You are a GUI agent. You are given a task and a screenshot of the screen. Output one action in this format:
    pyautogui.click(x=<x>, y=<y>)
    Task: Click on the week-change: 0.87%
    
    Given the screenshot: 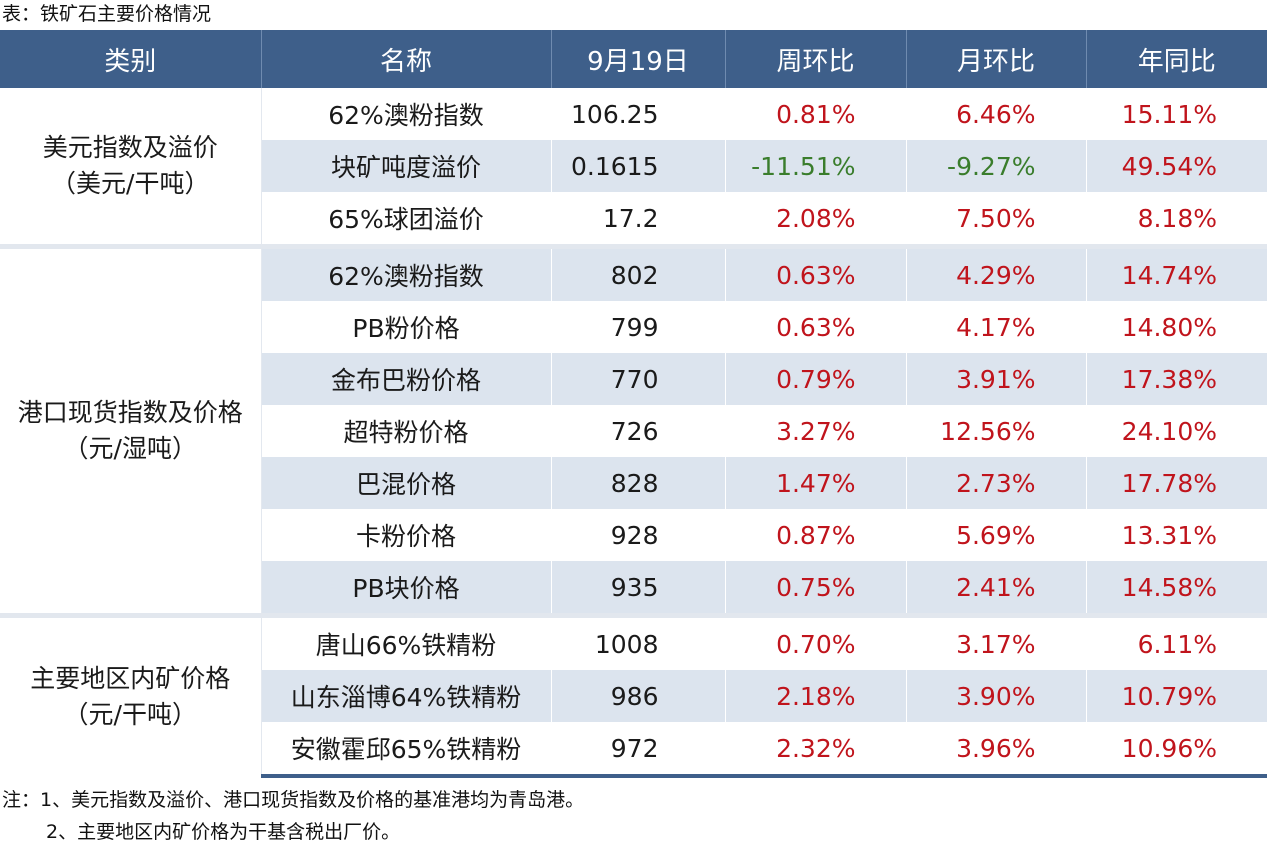 What is the action you would take?
    pyautogui.click(x=816, y=535)
    